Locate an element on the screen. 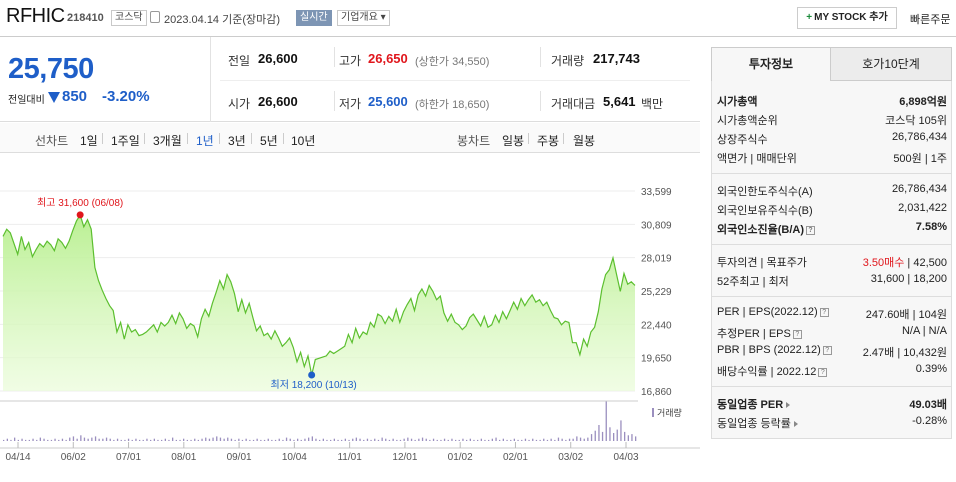  volume-label: 거래량 is located at coordinates (568, 61).